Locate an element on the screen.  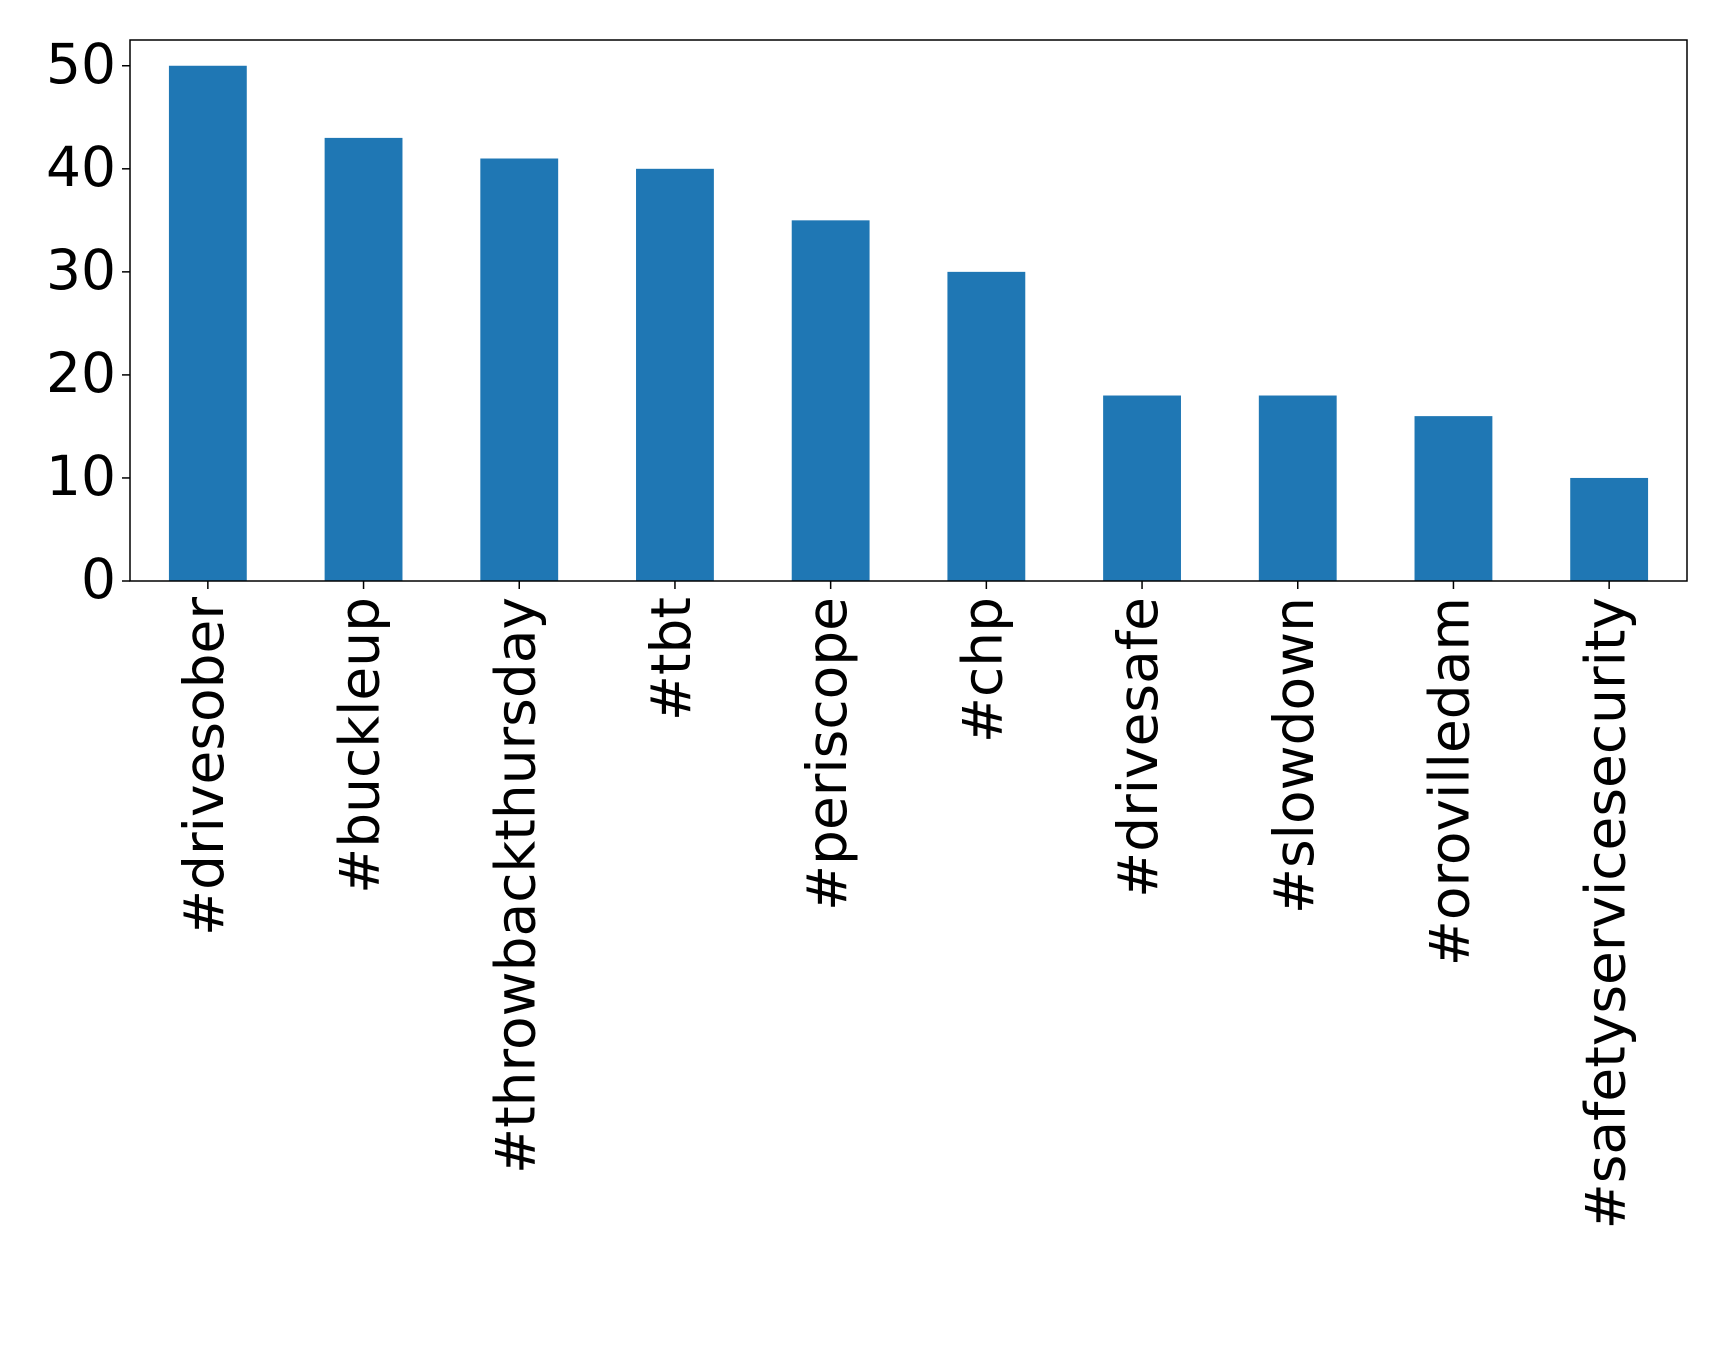
y-tick-label: 40 is located at coordinates (81, 167).